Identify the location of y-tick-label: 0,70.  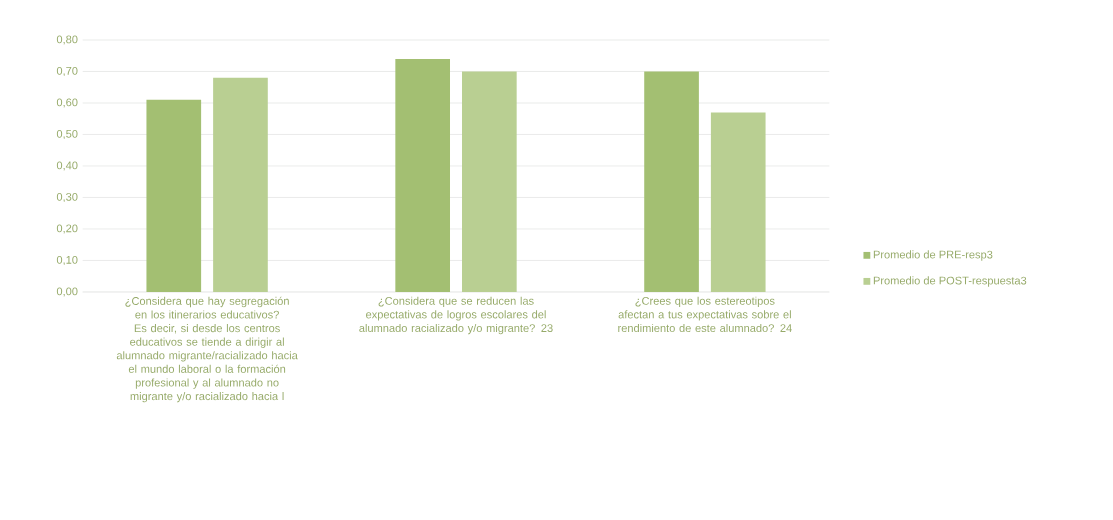
(67, 71).